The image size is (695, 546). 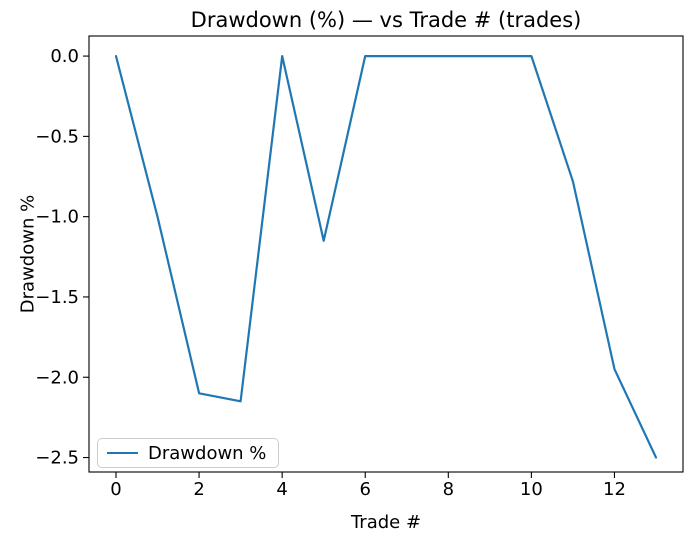 I want to click on x-axis-label: Trade #, so click(x=386, y=522).